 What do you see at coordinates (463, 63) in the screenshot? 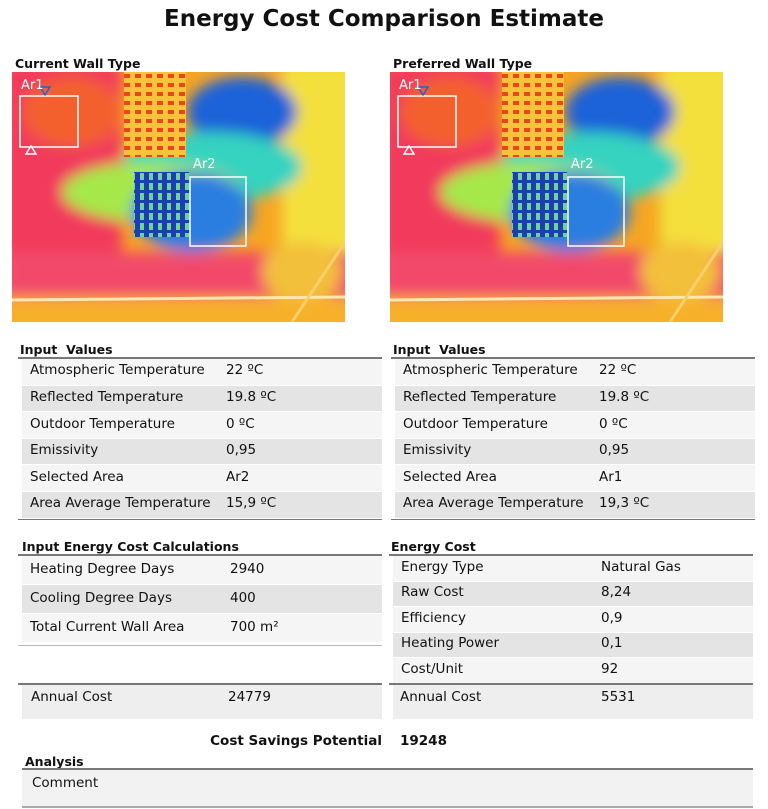
I see `panel-heading: Preferred Wall Type` at bounding box center [463, 63].